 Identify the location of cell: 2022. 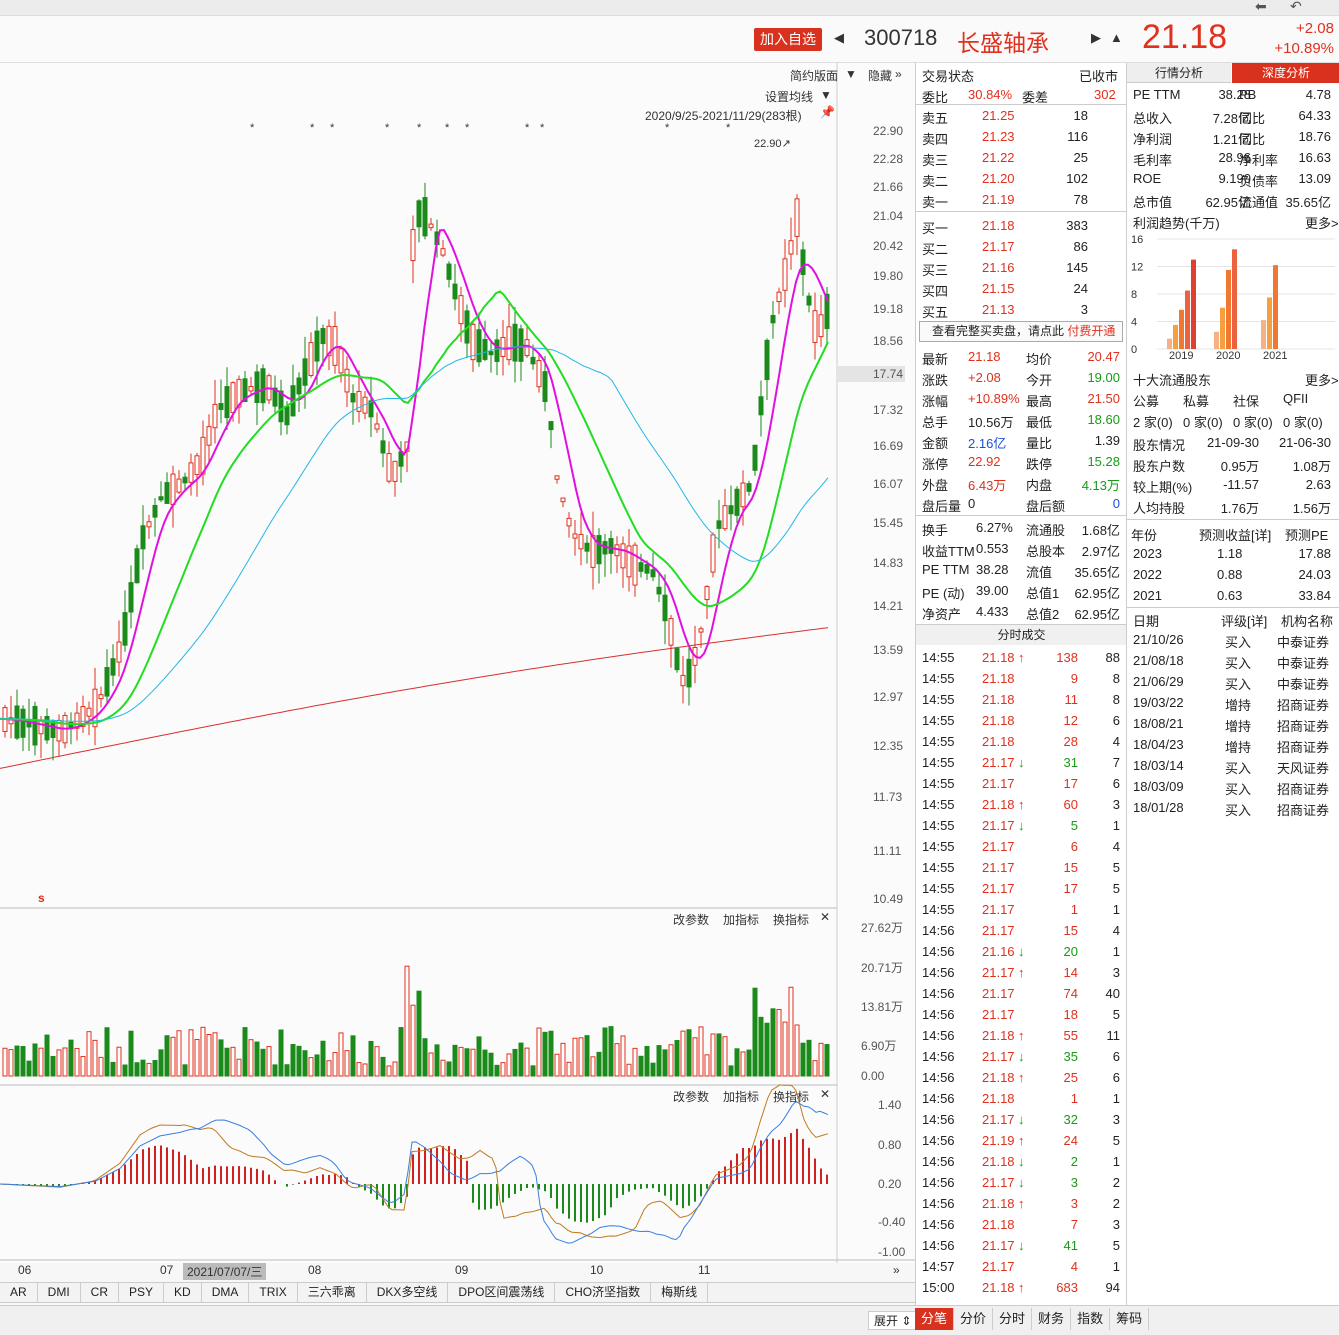
(1147, 574).